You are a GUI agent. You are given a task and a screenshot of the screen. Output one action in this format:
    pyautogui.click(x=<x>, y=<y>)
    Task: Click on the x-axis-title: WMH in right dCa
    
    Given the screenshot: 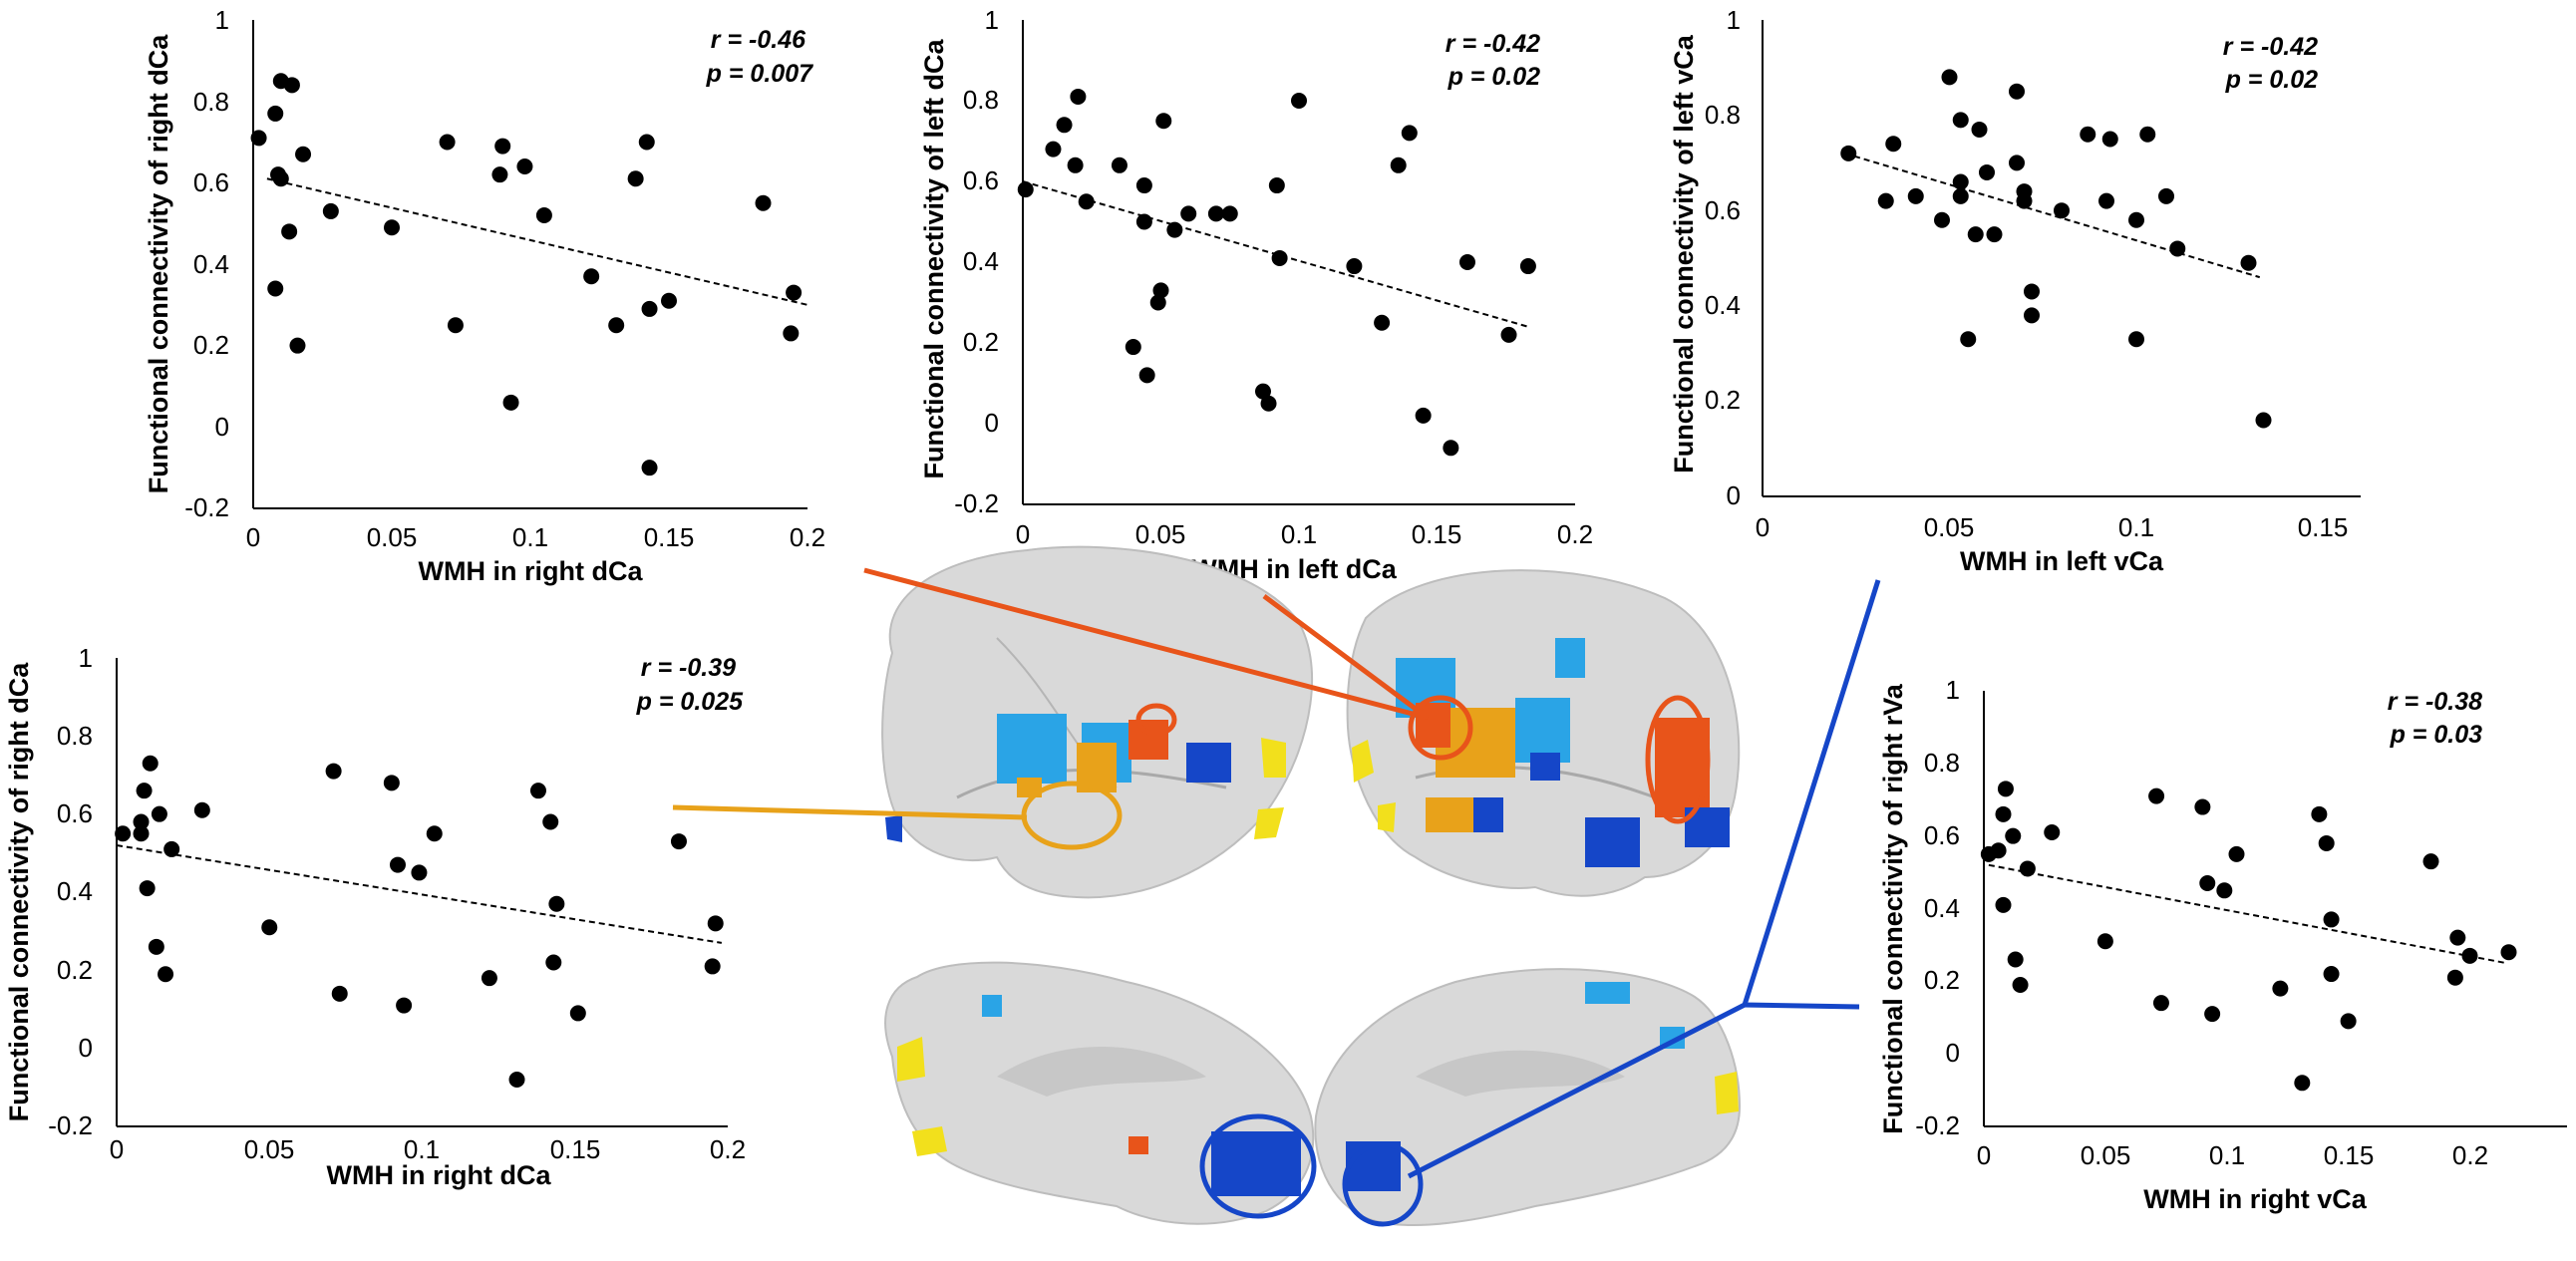 What is the action you would take?
    pyautogui.click(x=439, y=1175)
    